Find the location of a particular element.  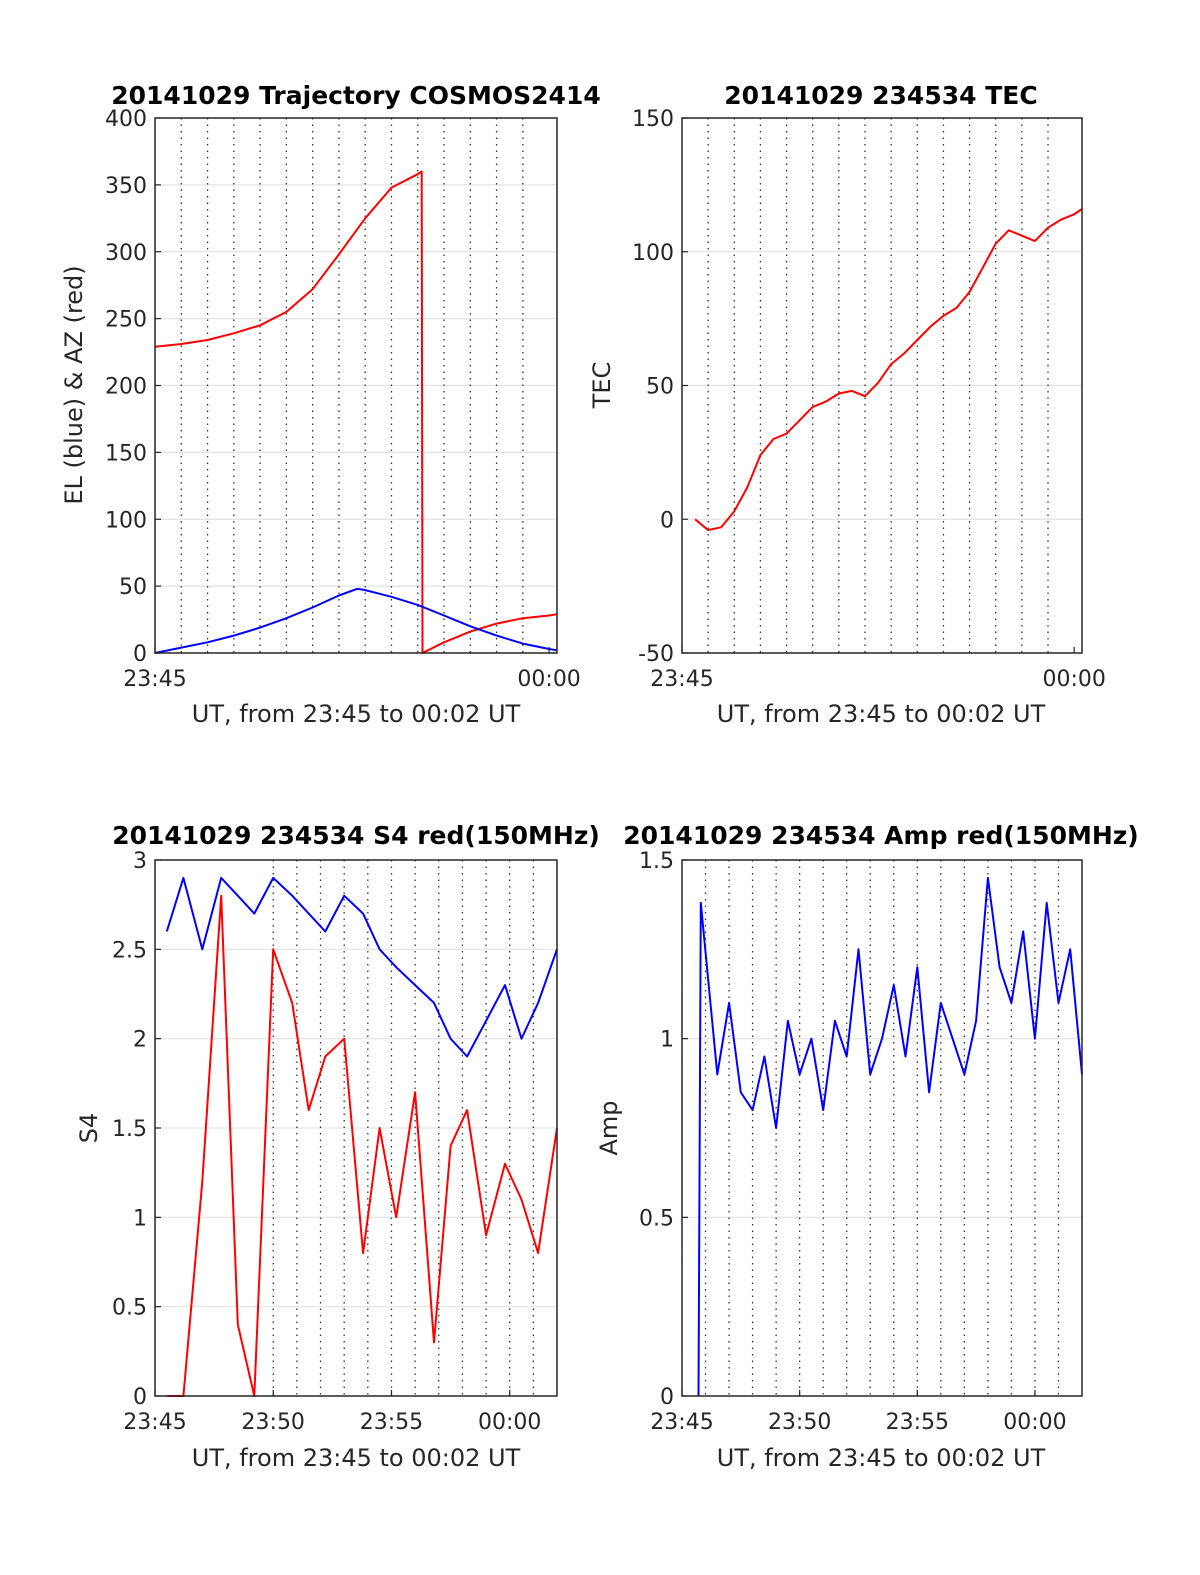

series-trajectory is located at coordinates (356, 412).